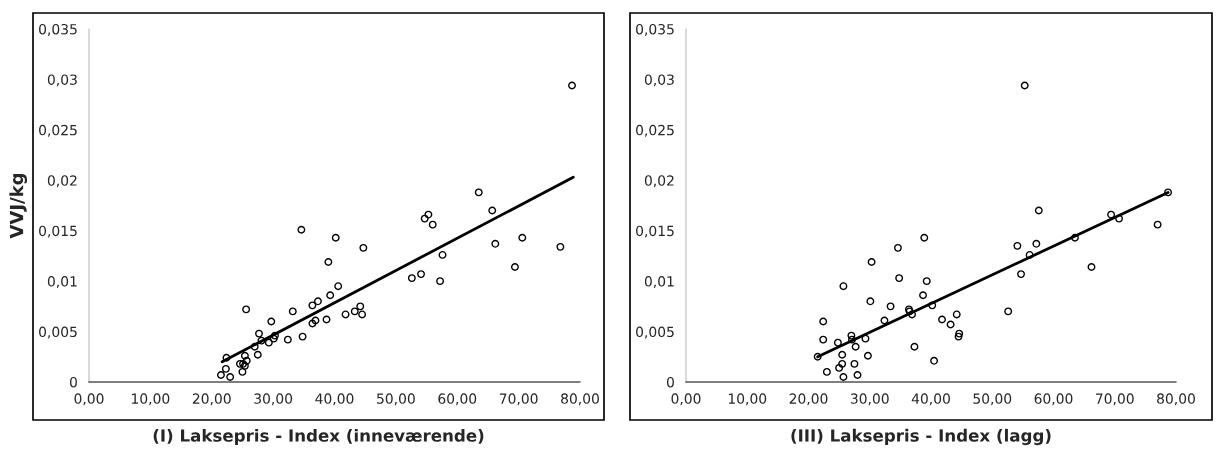  I want to click on y-axis-title: VVJ/kg, so click(18, 206).